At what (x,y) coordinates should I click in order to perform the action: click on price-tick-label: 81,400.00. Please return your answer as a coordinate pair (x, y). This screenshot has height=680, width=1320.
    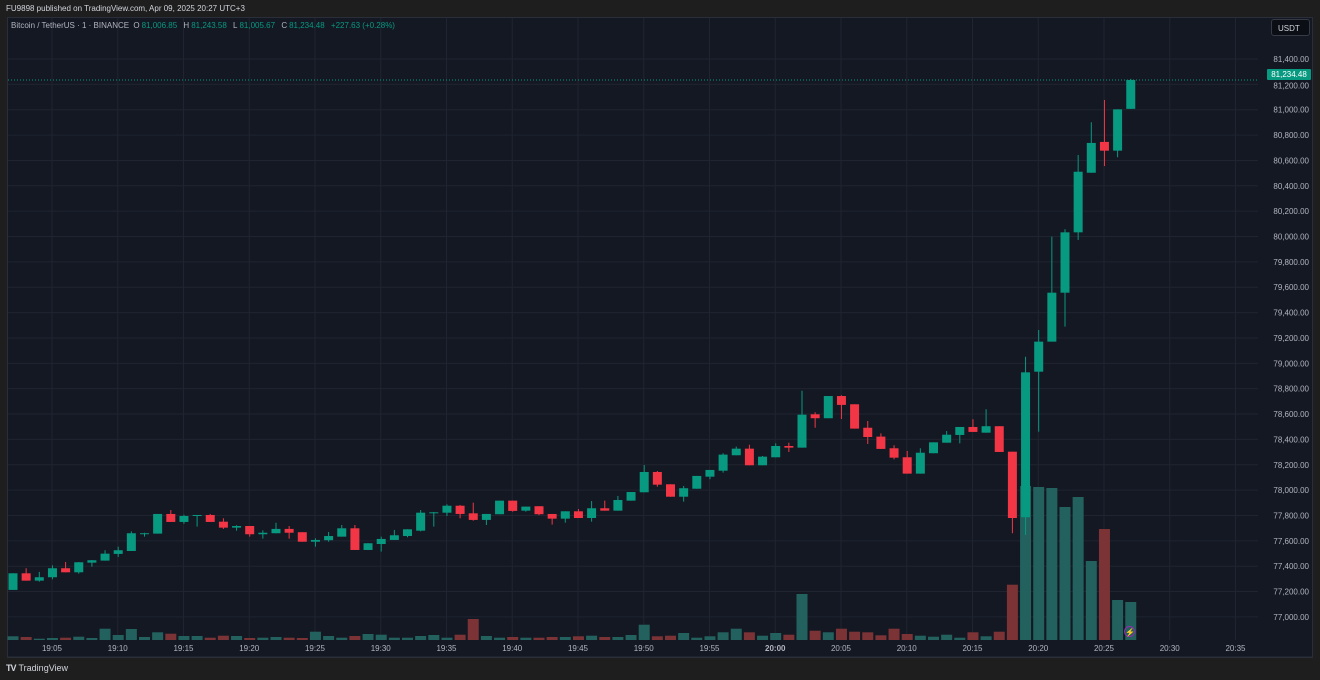
    Looking at the image, I should click on (1291, 59).